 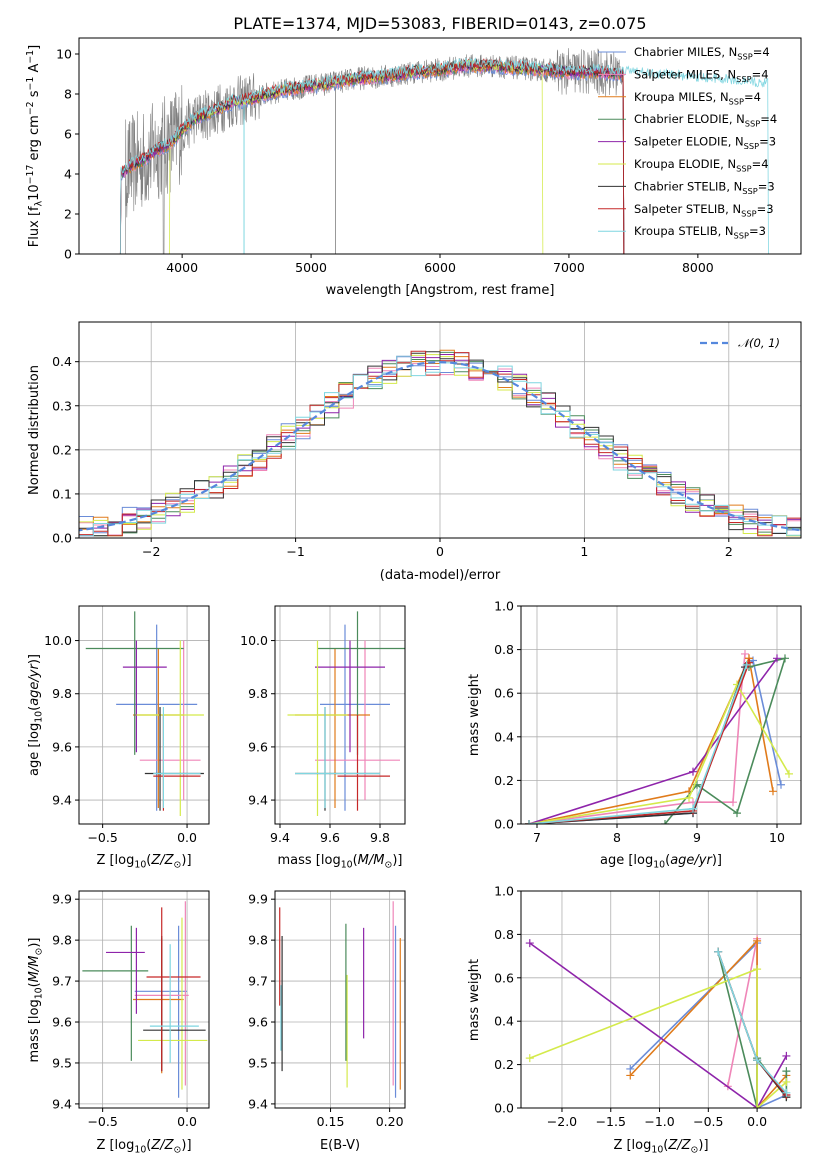 I want to click on label-part: wavelength [Angstrom, rest frame], so click(x=440, y=290).